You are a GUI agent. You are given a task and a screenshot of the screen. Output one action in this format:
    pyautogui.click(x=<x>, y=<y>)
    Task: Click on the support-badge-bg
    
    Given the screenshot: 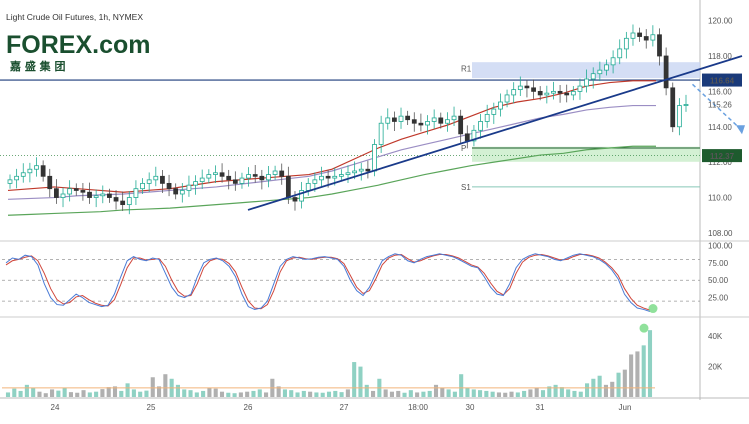 What is the action you would take?
    pyautogui.click(x=722, y=156)
    